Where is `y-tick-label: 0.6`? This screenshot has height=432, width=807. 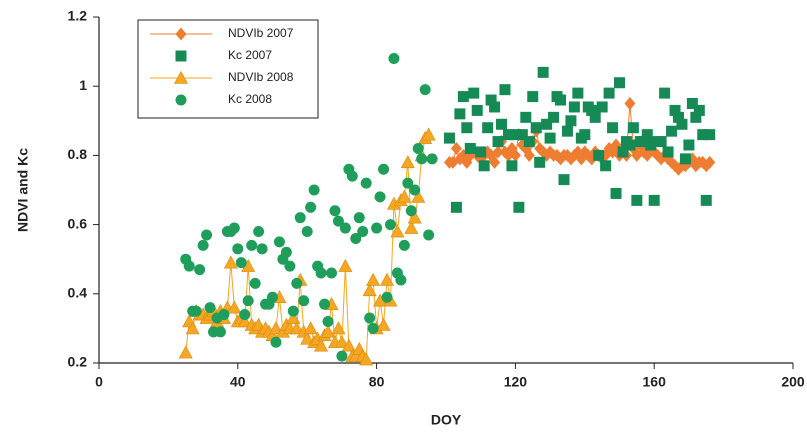
y-tick-label: 0.6 is located at coordinates (78, 223).